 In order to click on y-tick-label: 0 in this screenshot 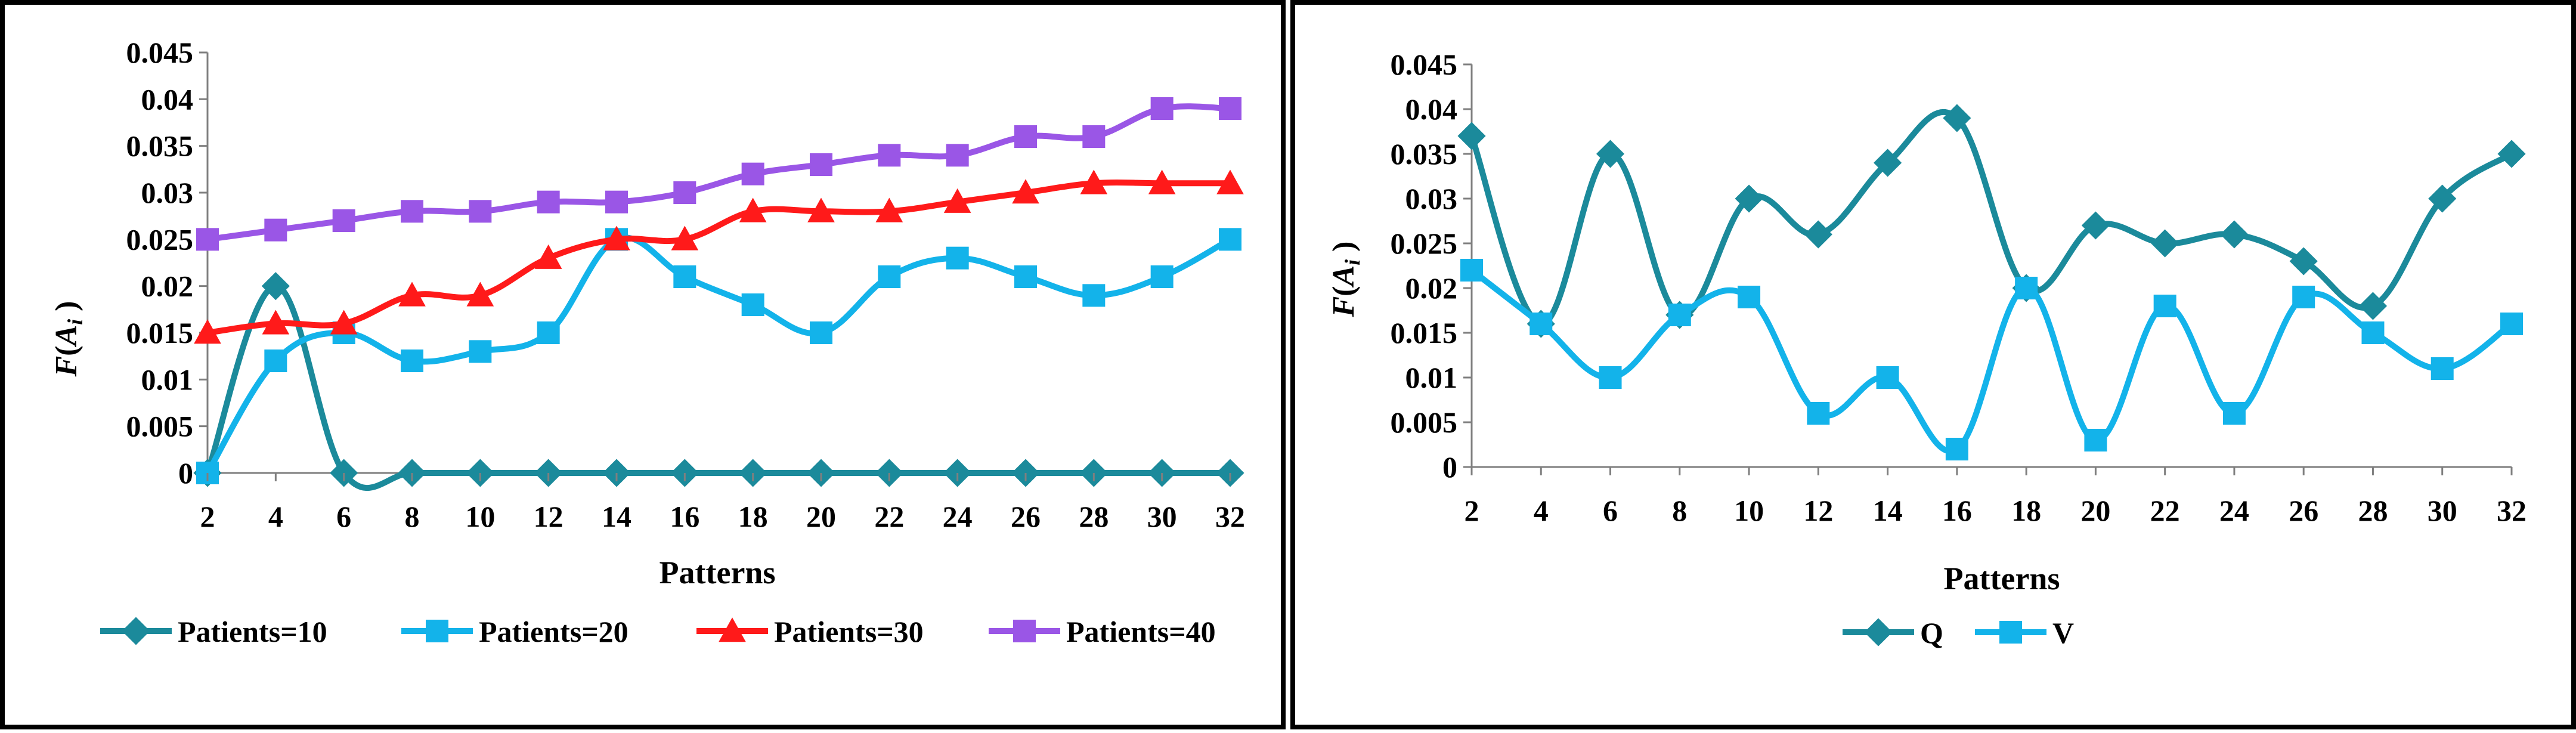, I will do `click(185, 473)`.